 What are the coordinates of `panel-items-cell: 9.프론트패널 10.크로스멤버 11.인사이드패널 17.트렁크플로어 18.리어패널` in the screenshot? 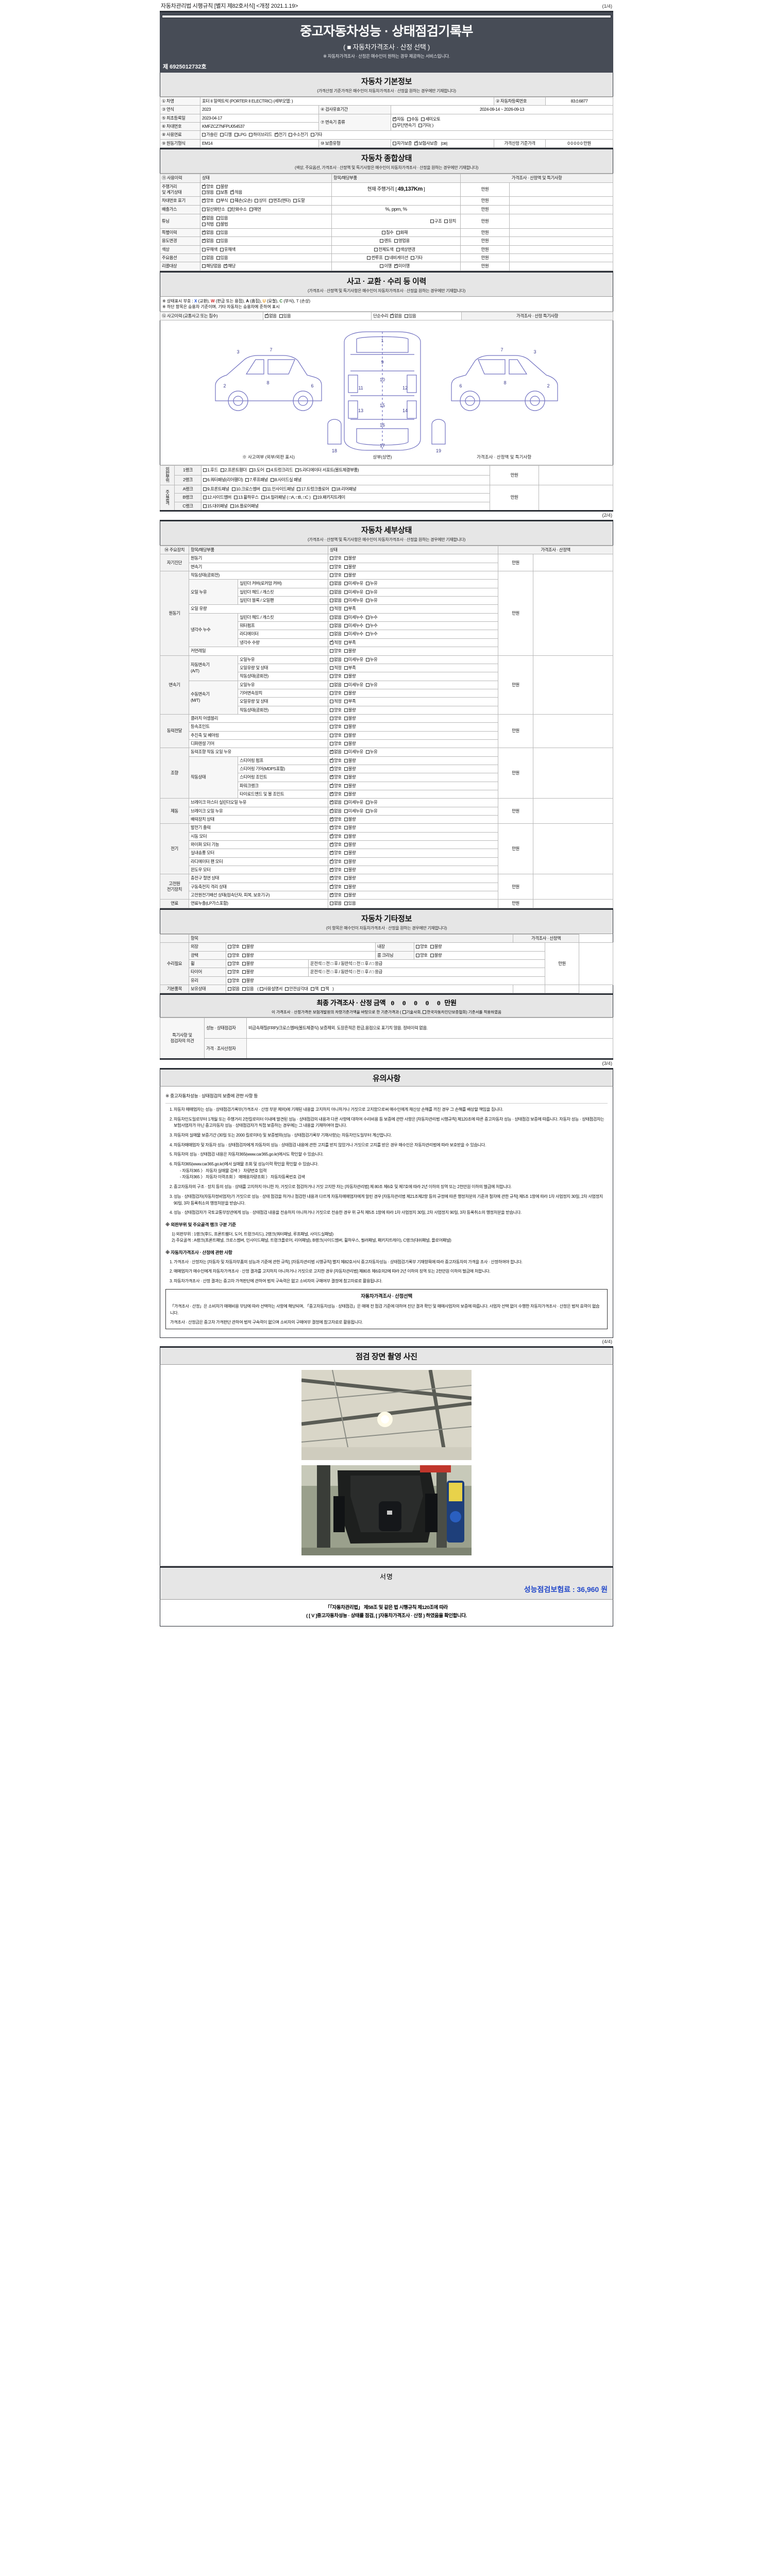 It's located at (345, 489).